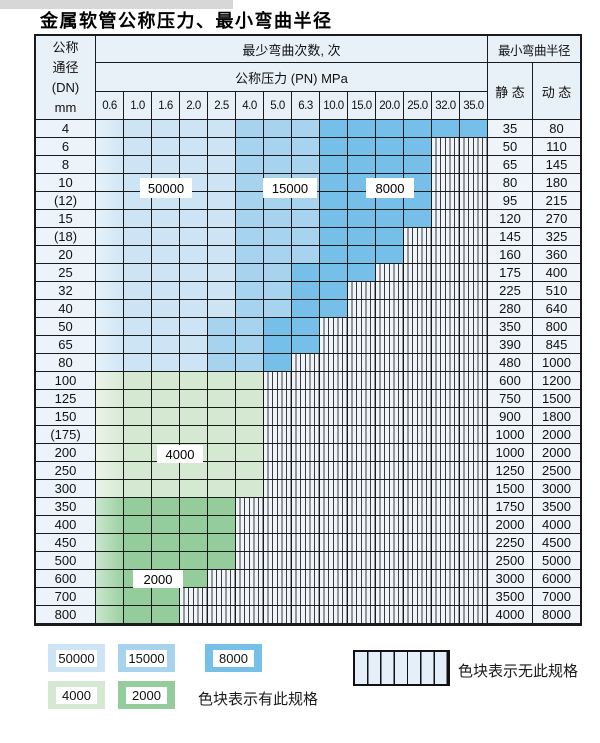  Describe the element at coordinates (510, 273) in the screenshot. I see `static-radius-cell: 175` at that location.